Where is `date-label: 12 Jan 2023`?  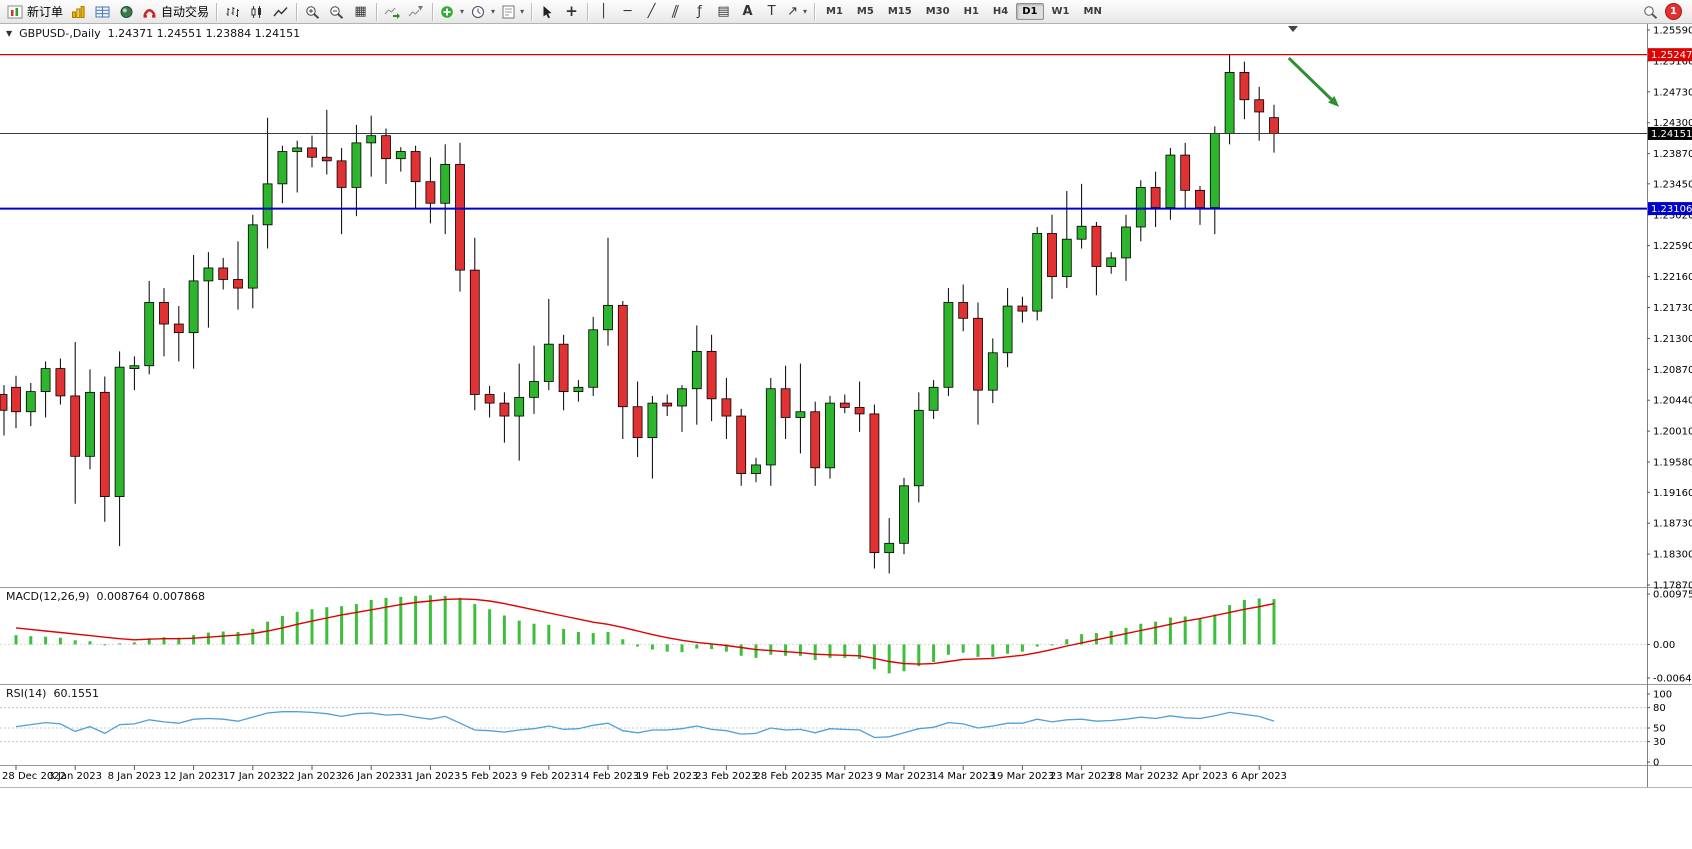
date-label: 12 Jan 2023 is located at coordinates (194, 776).